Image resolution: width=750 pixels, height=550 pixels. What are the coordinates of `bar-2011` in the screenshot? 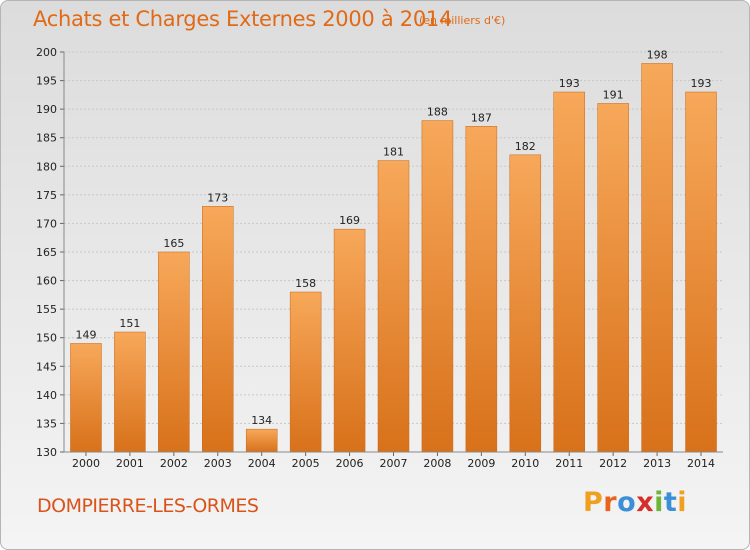 It's located at (569, 272).